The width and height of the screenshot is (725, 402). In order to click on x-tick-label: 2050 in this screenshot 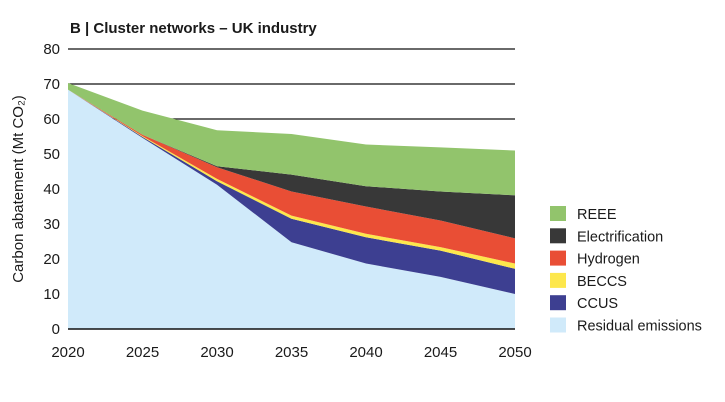, I will do `click(514, 352)`.